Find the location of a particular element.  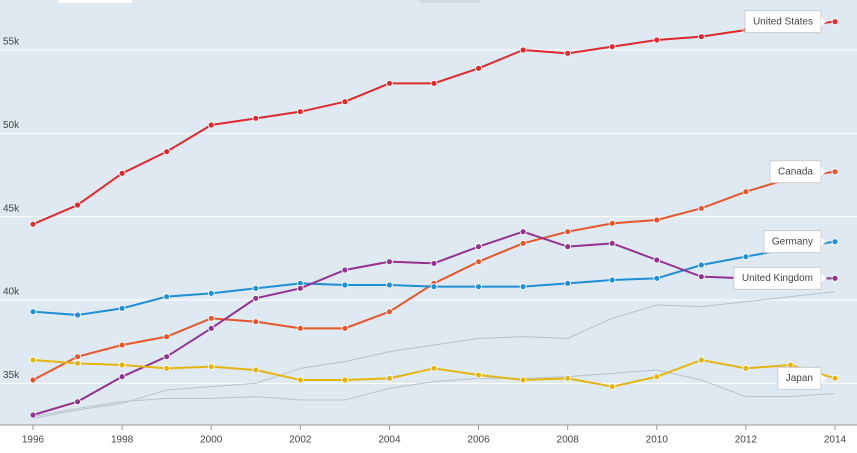

legend-label: Germany is located at coordinates (792, 241).